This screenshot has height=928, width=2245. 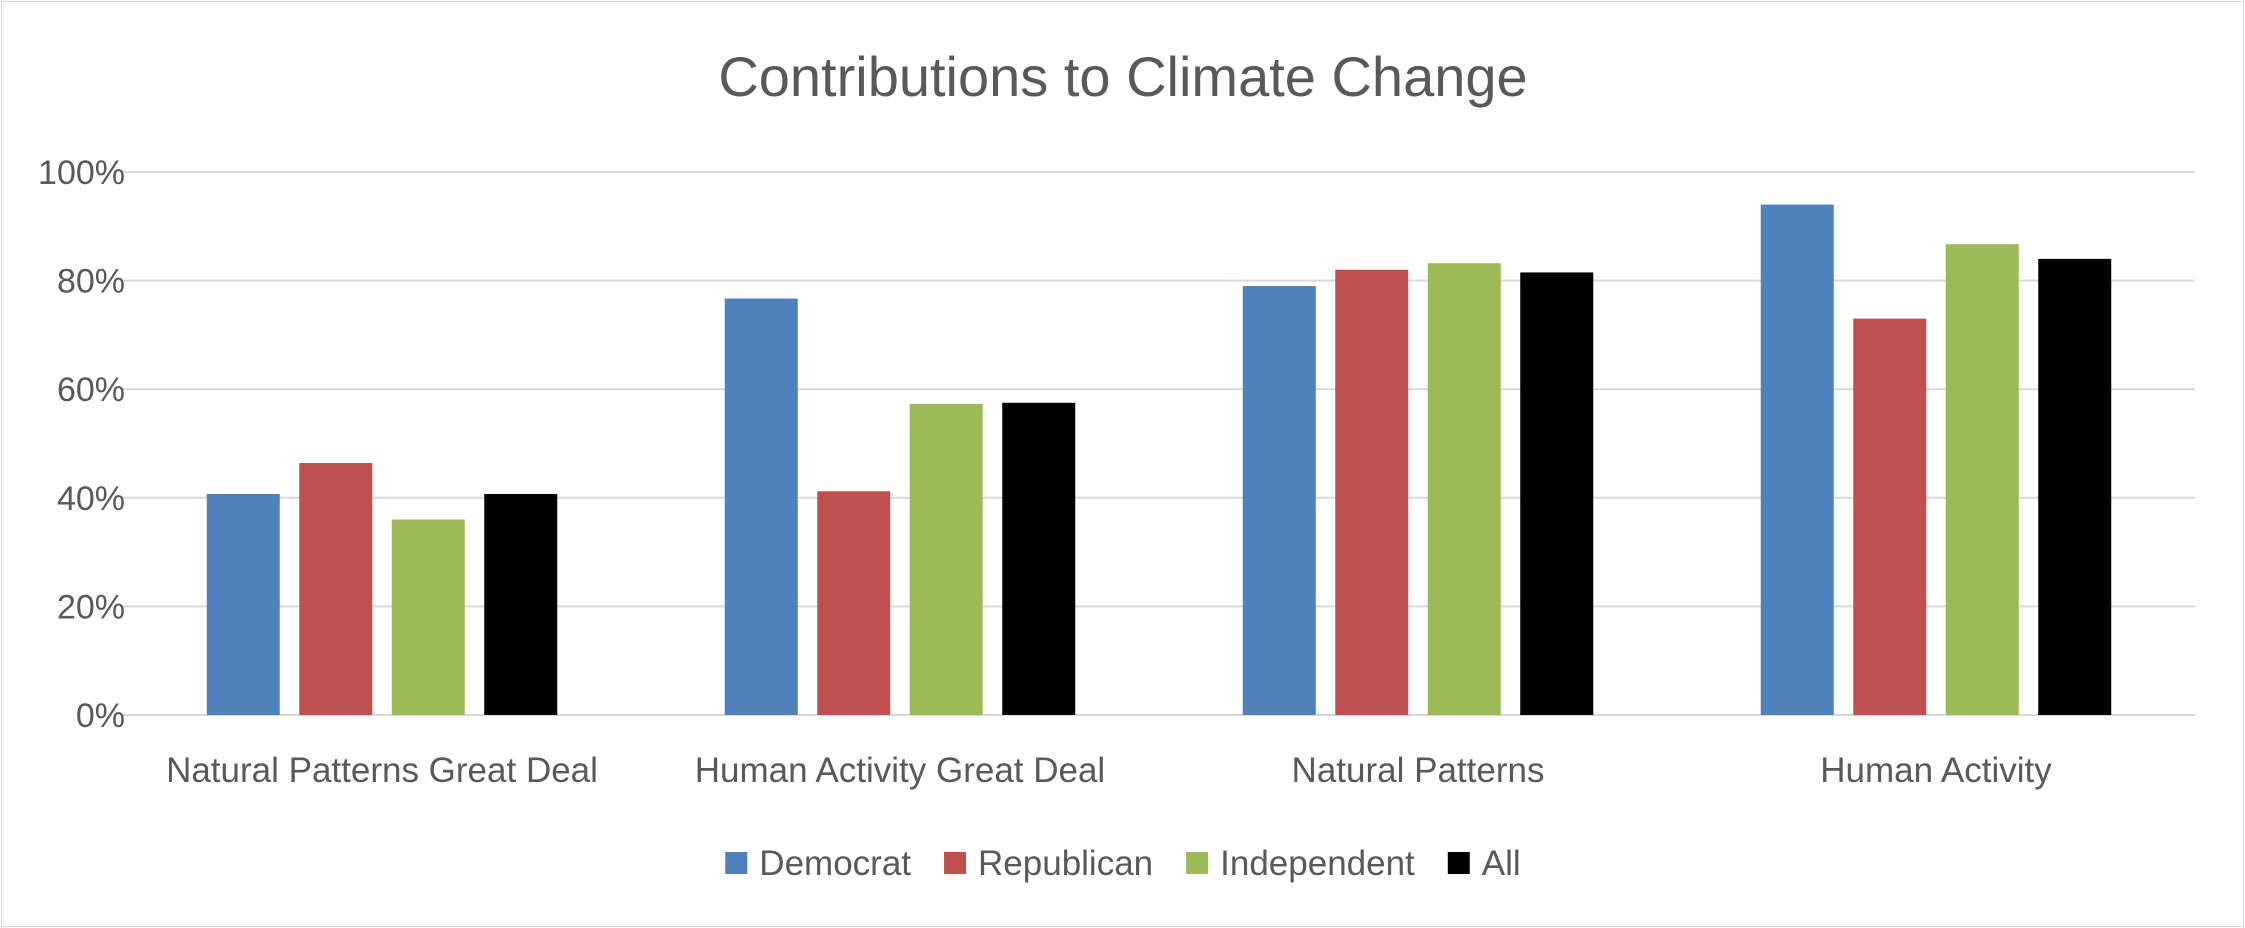 What do you see at coordinates (81, 444) in the screenshot?
I see `y-axis-tick-labels: 0% 20% 40% 60% 80% 100%` at bounding box center [81, 444].